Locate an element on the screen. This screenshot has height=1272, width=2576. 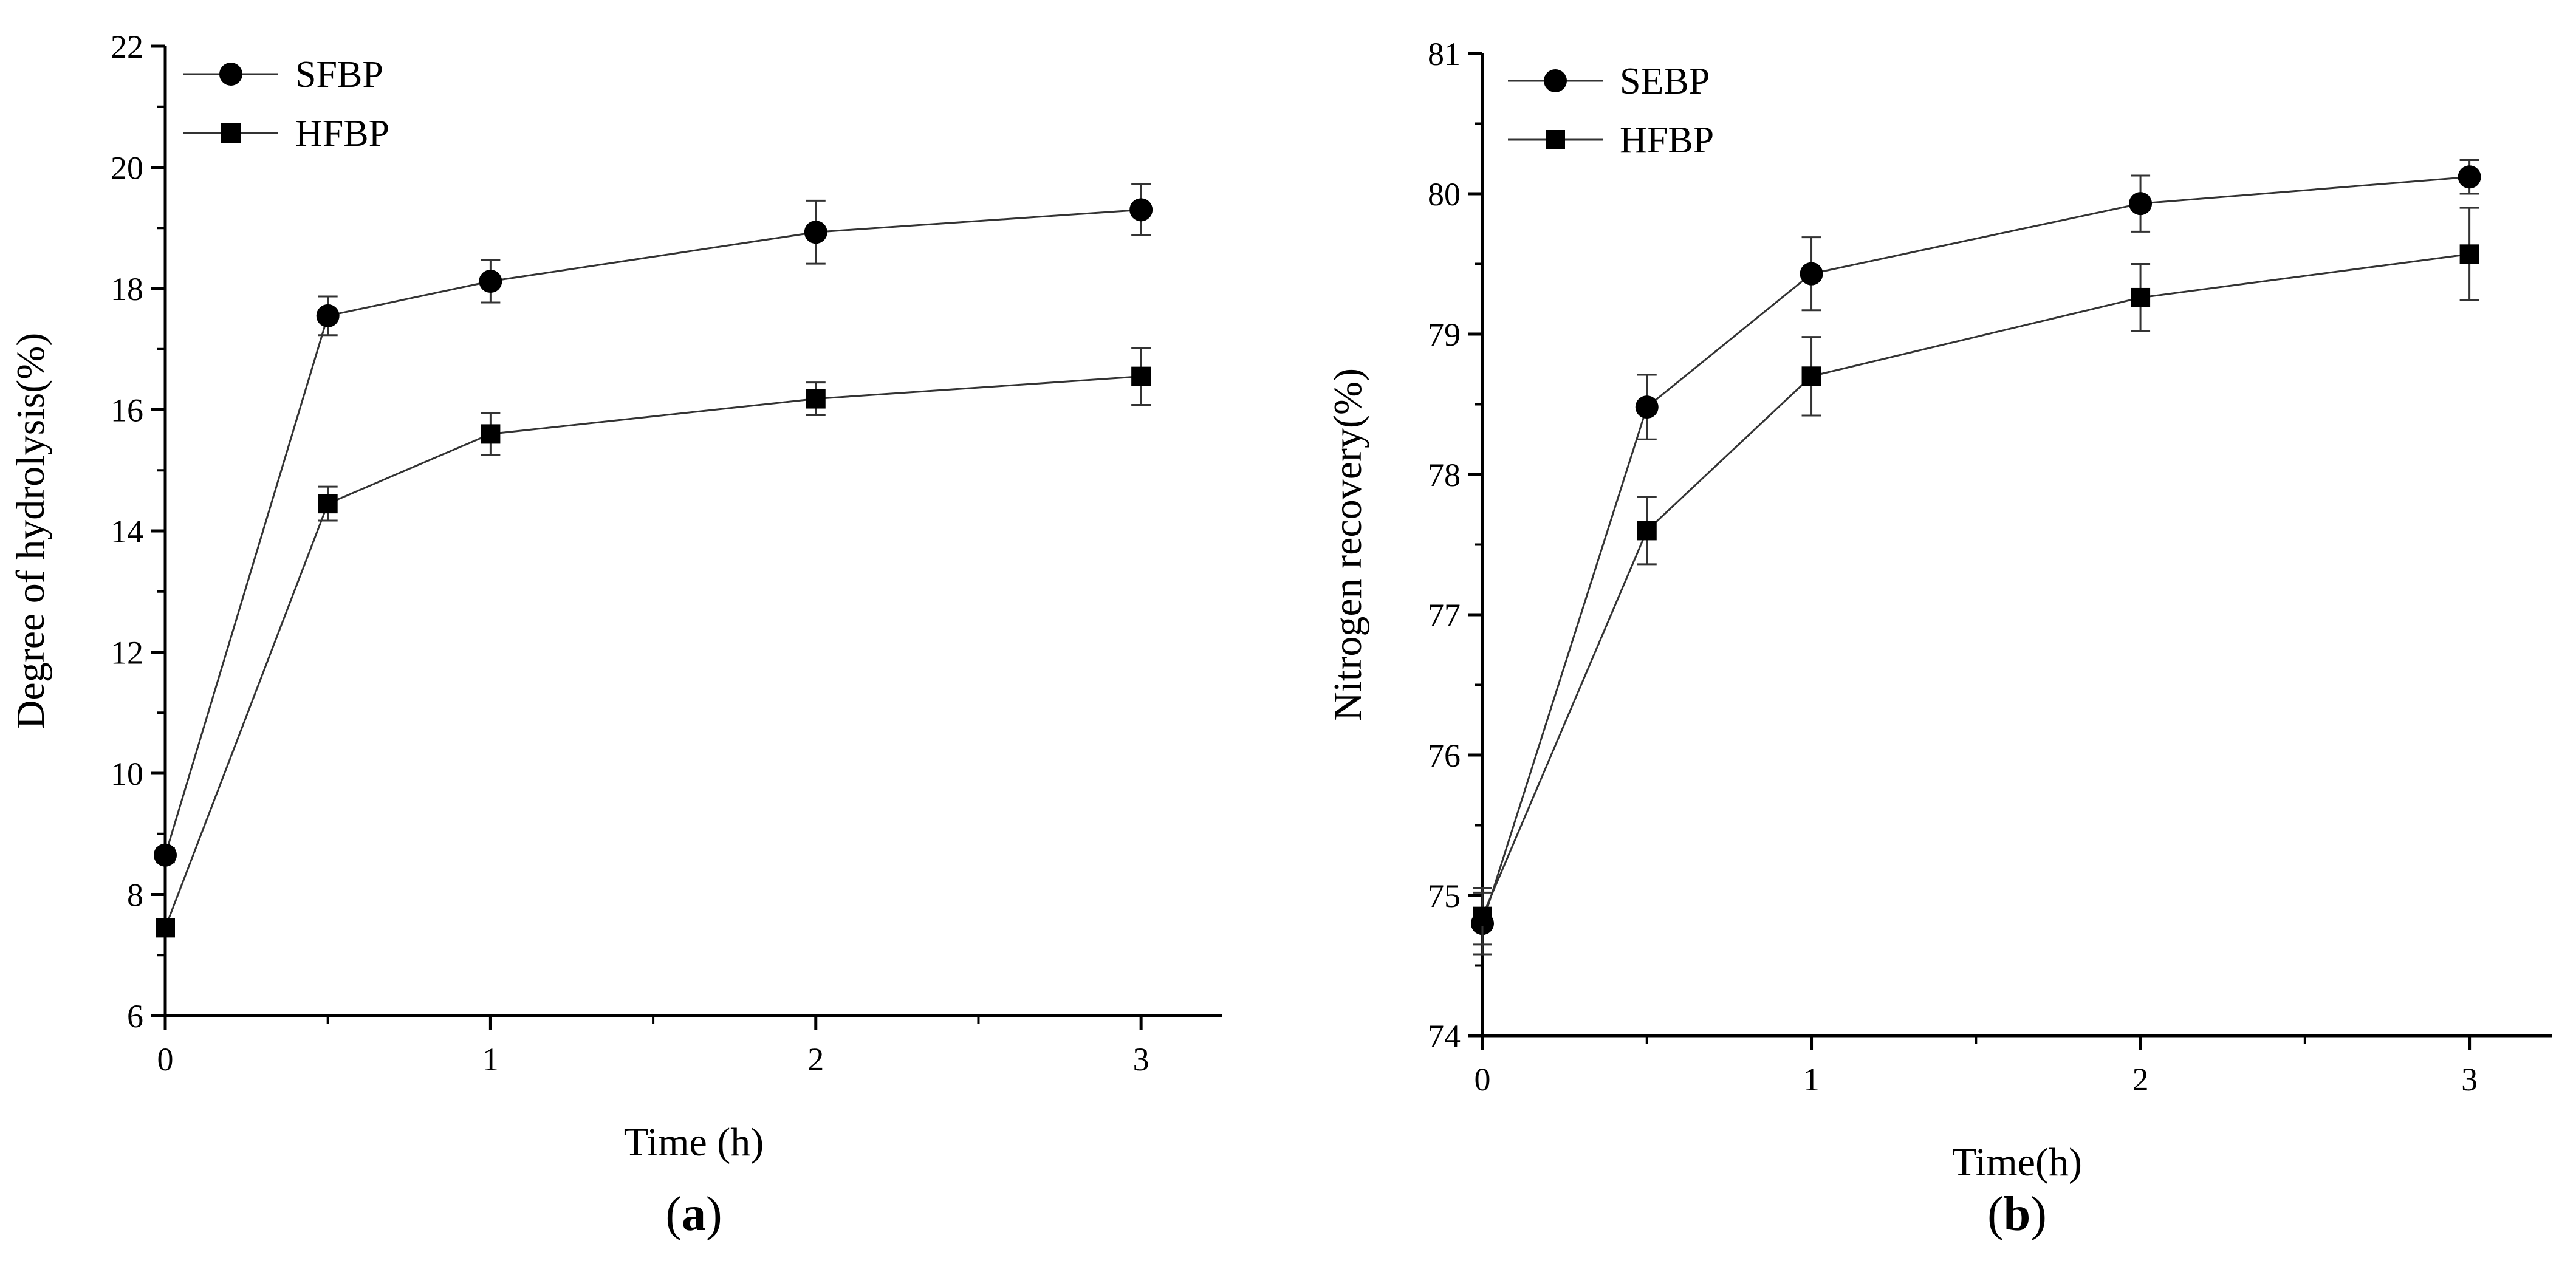
y-tick-label: 22 is located at coordinates (127, 47).